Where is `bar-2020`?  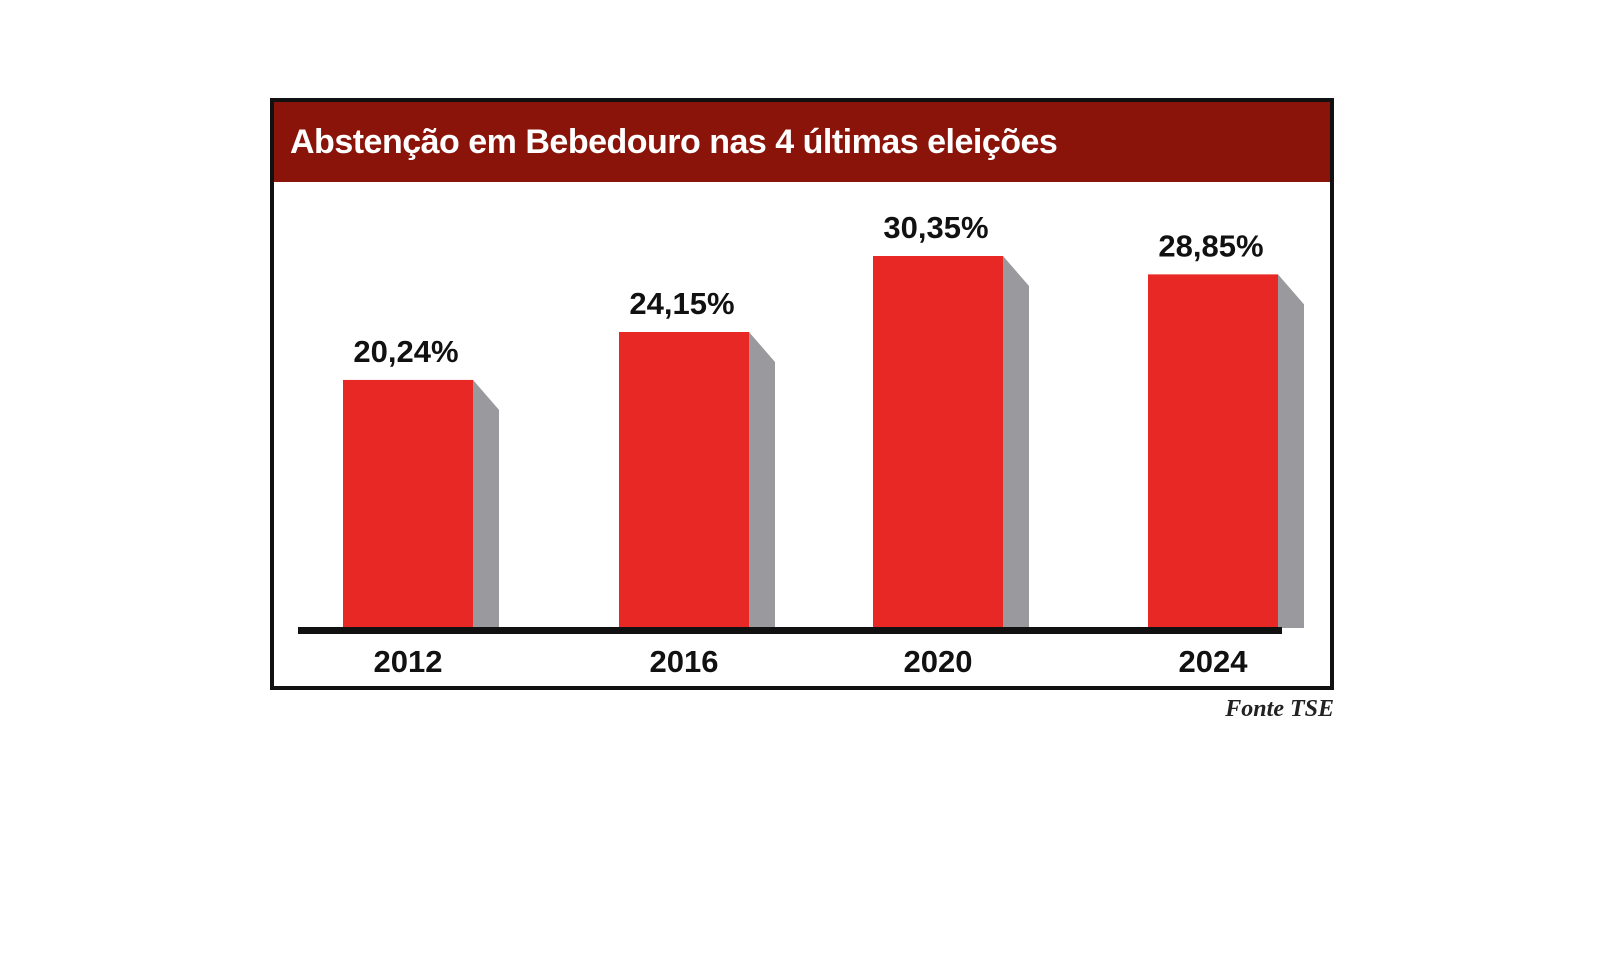 bar-2020 is located at coordinates (938, 442).